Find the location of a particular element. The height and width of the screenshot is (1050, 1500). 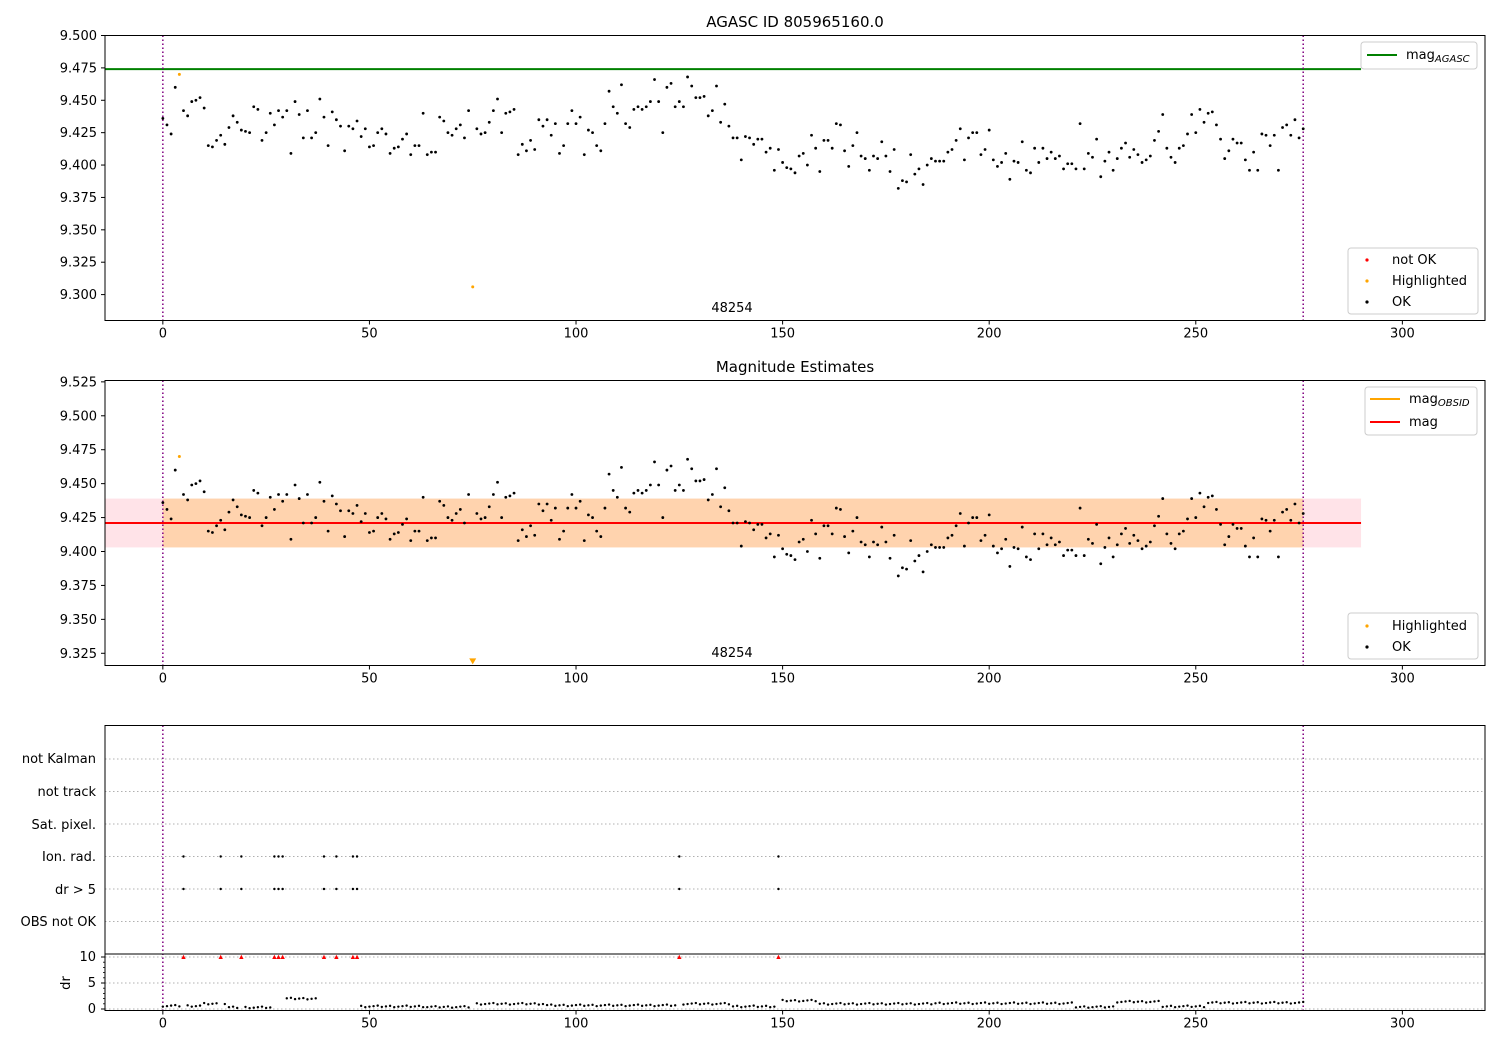

flag-label: not track is located at coordinates (66, 792).